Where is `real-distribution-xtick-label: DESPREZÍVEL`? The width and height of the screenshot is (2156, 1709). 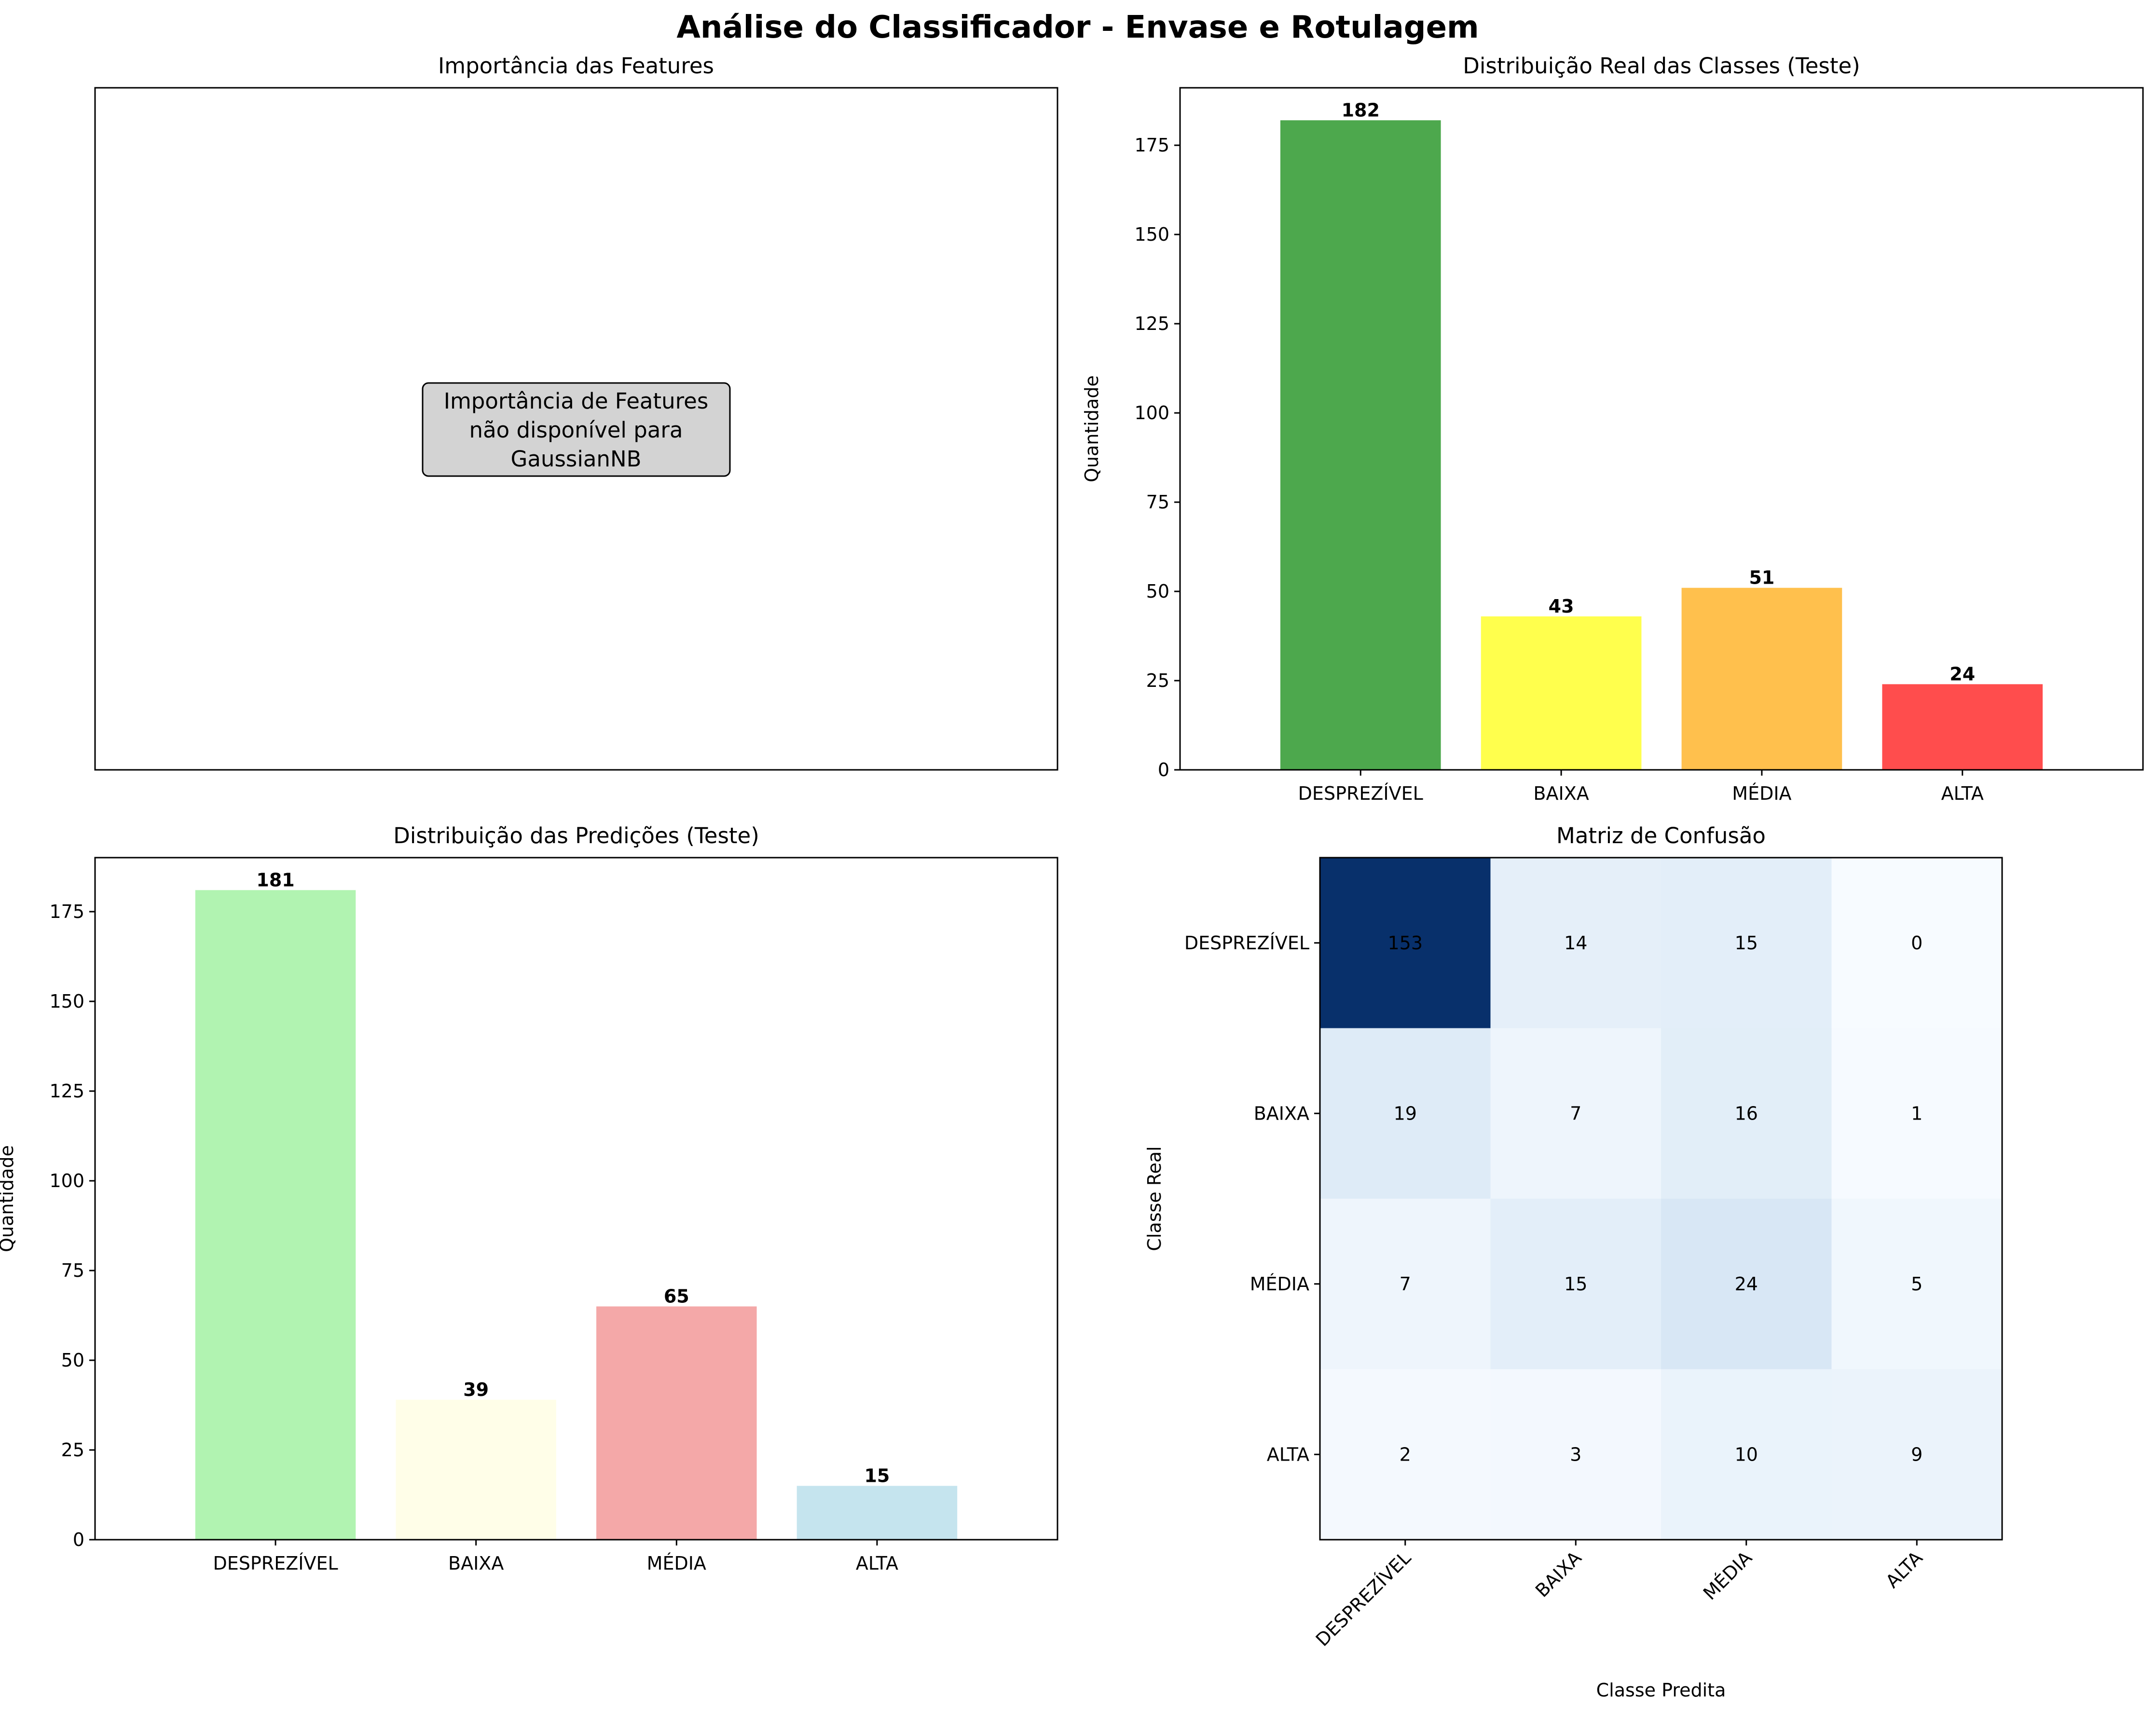
real-distribution-xtick-label: DESPREZÍVEL is located at coordinates (1360, 793).